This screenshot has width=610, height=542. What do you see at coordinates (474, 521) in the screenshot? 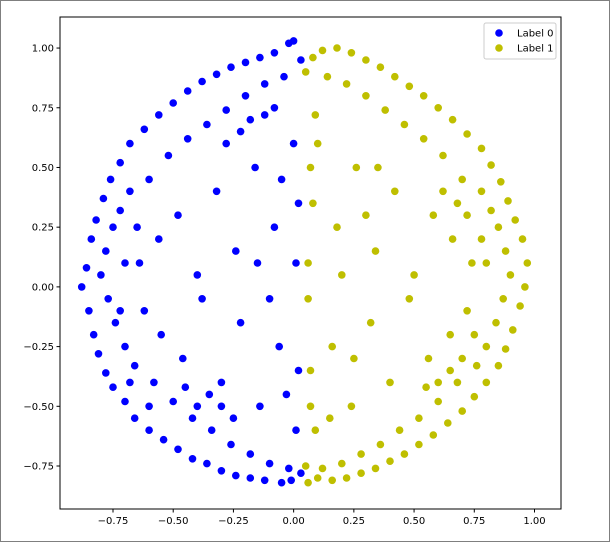
I see `x-tick-label: 0.75` at bounding box center [474, 521].